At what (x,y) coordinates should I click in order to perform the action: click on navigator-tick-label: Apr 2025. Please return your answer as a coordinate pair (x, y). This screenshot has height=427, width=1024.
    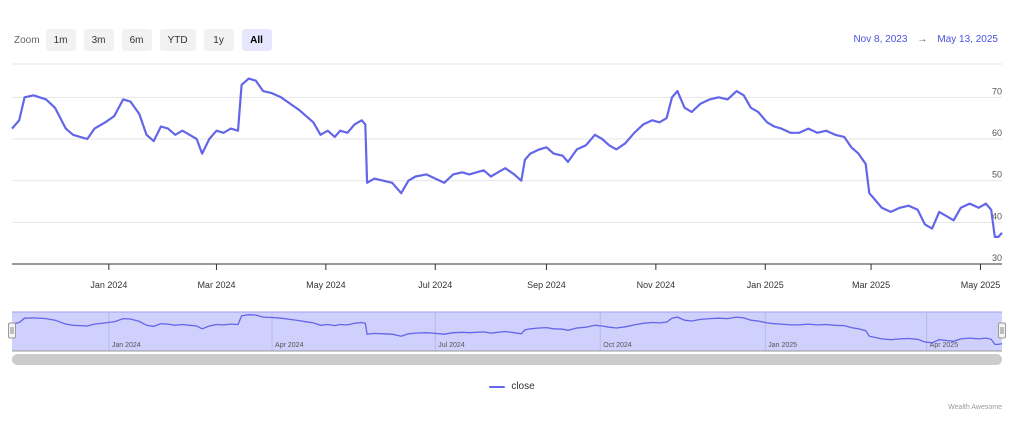
    Looking at the image, I should click on (944, 345).